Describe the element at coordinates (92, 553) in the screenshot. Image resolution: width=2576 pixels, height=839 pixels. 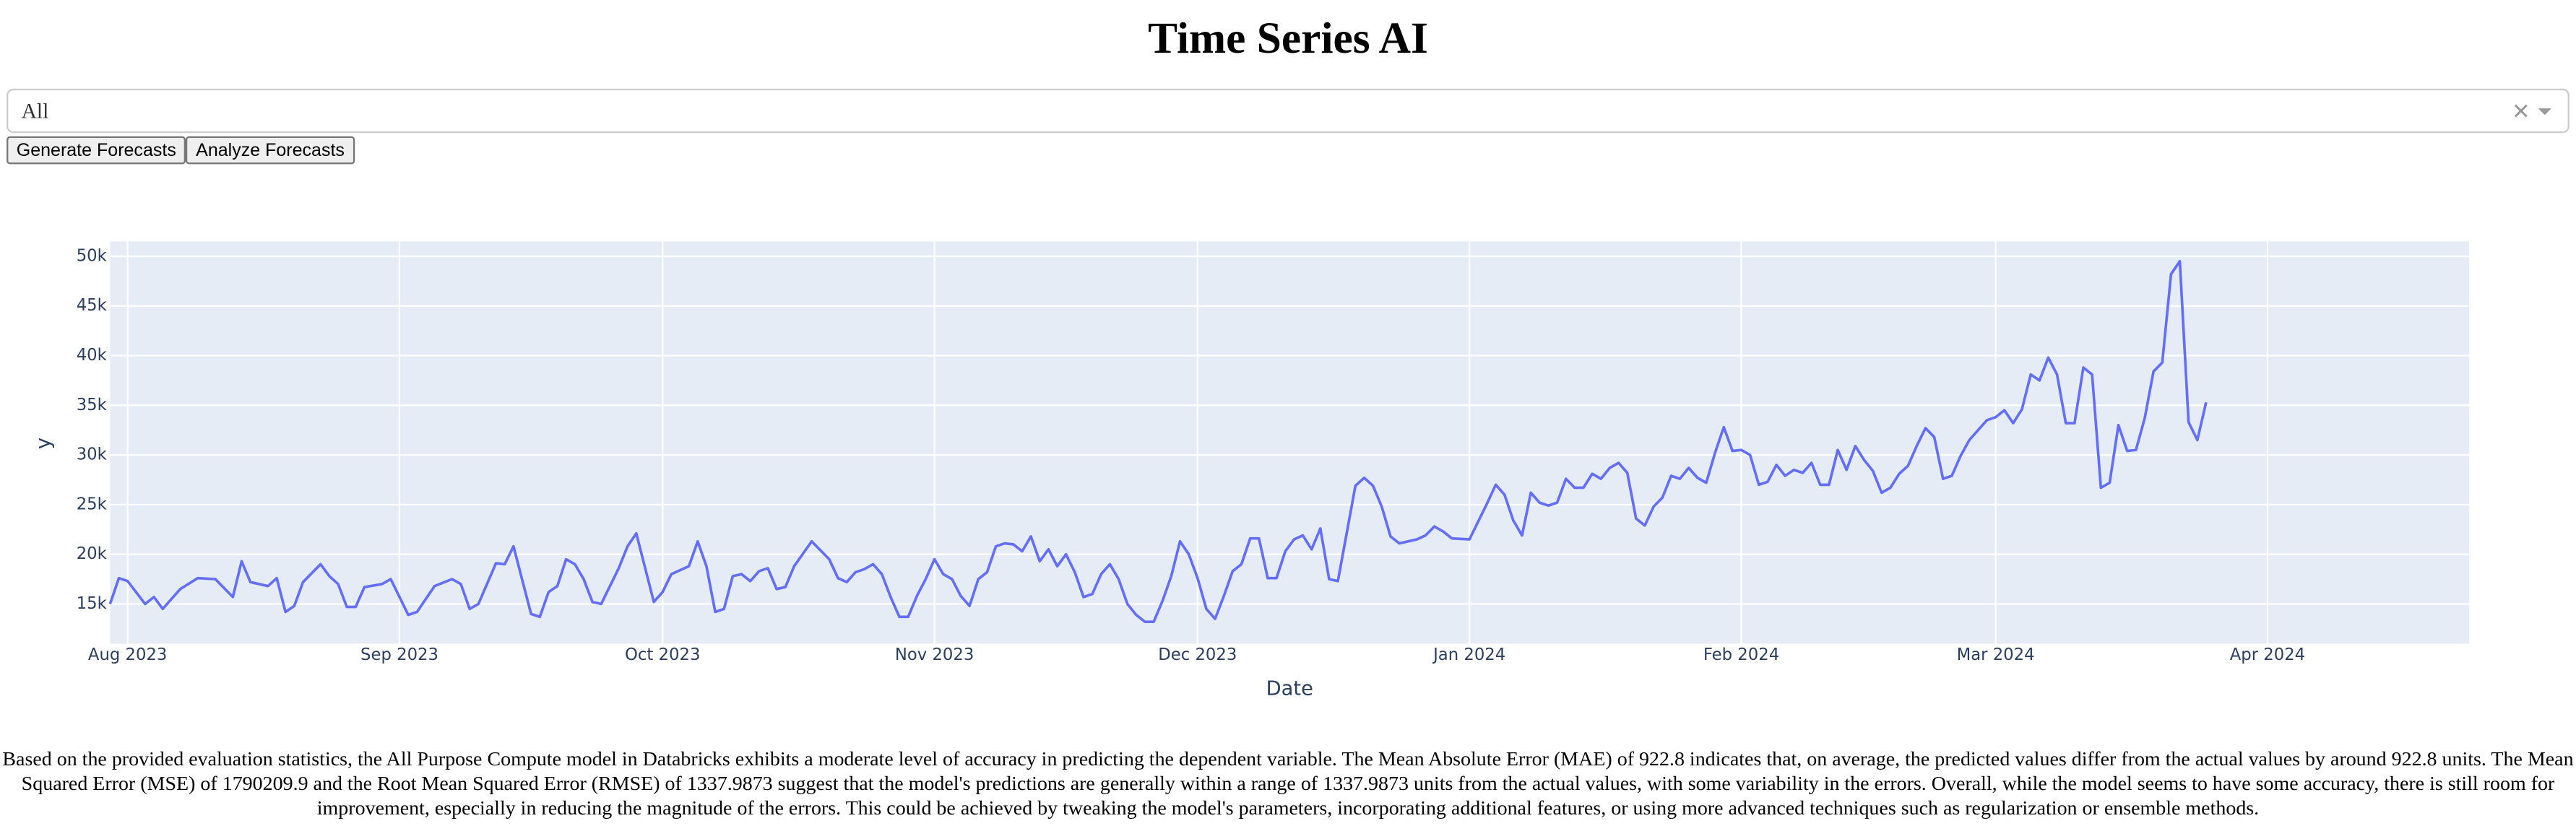
I see `y-tick-label: 20k` at that location.